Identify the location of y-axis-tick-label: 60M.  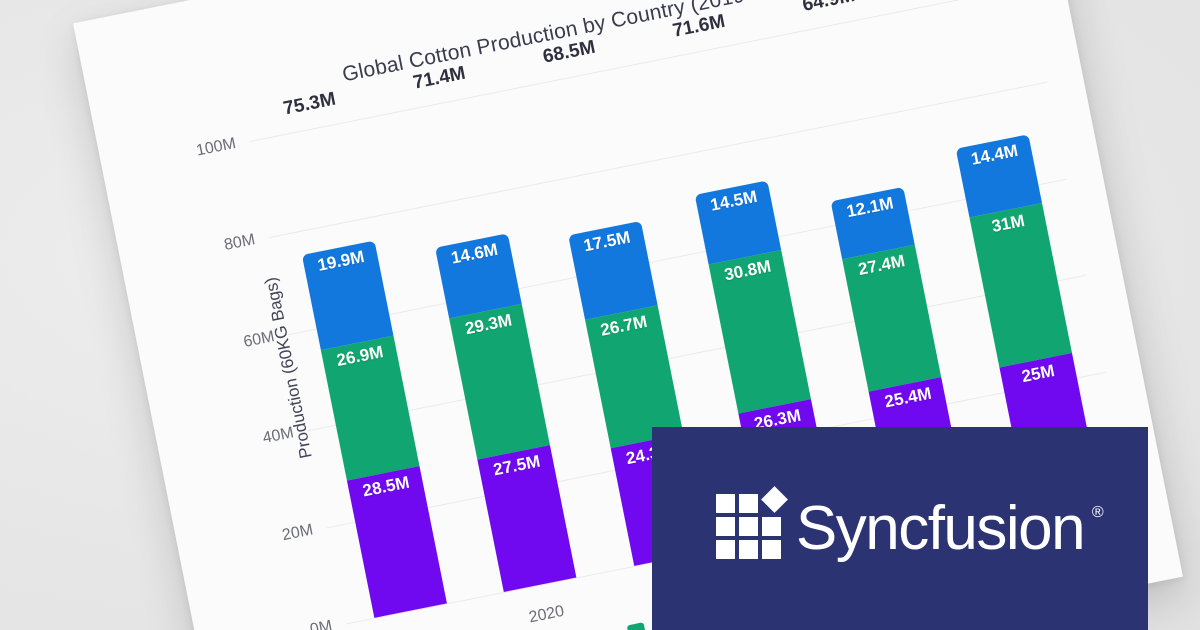
(259, 339).